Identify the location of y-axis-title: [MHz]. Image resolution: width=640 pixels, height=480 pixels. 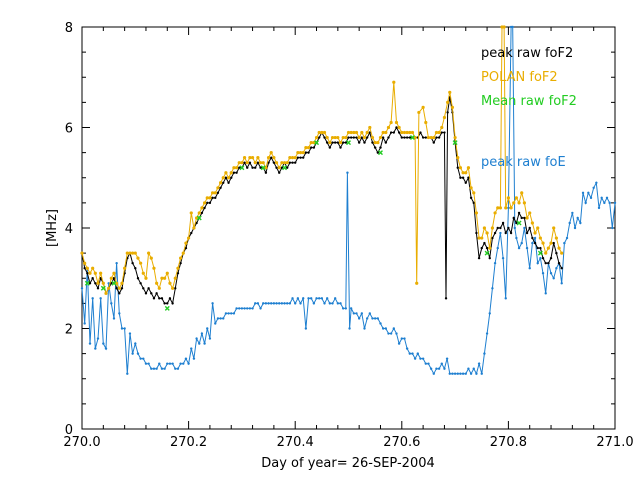
(52, 228).